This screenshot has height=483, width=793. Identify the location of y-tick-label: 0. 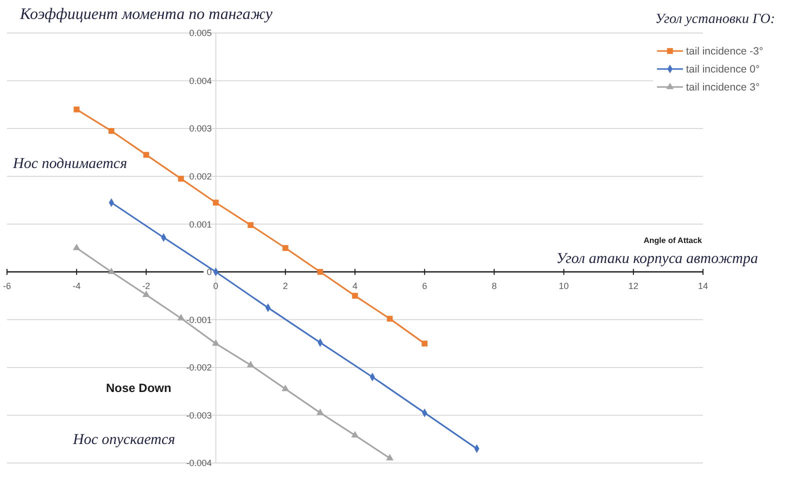
(209, 272).